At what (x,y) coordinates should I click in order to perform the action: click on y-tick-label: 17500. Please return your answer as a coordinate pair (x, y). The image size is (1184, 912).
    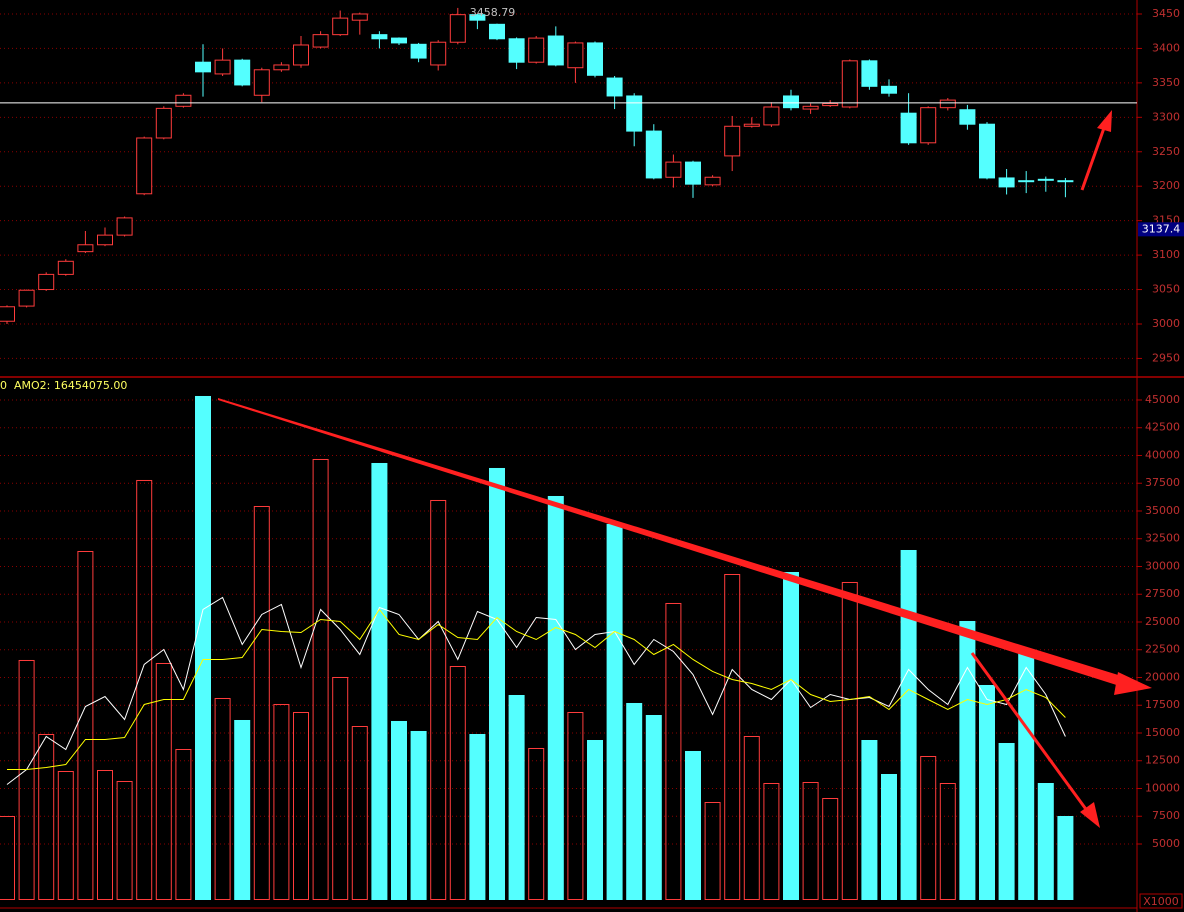
    Looking at the image, I should click on (1162, 704).